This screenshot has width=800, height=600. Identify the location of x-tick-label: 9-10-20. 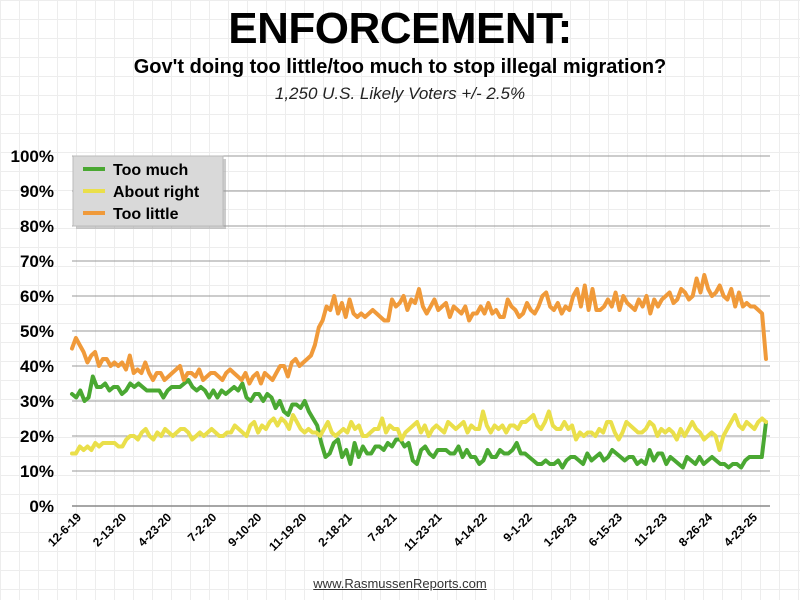
(244, 529).